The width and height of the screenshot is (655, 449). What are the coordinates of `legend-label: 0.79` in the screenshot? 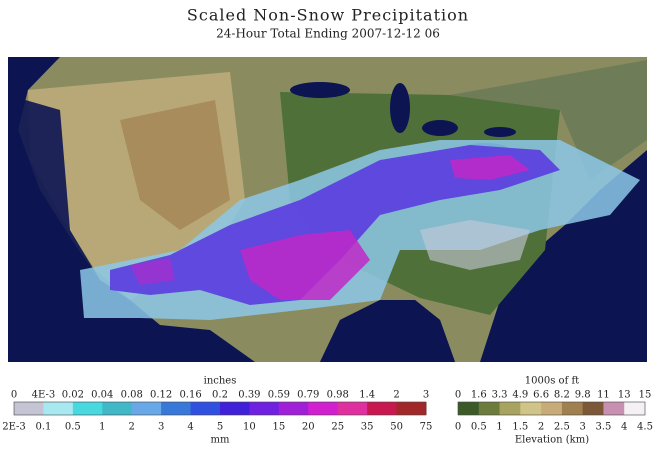 It's located at (308, 395).